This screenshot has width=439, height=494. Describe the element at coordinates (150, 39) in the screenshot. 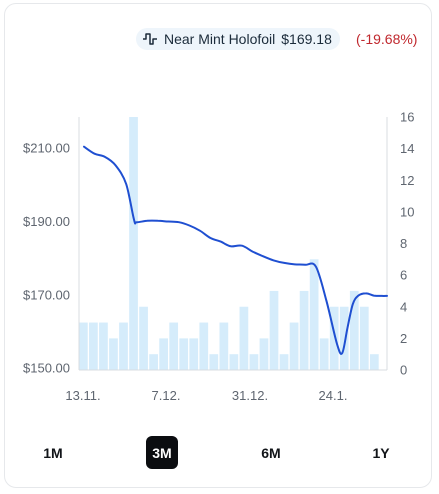

I see `price-line-icon` at that location.